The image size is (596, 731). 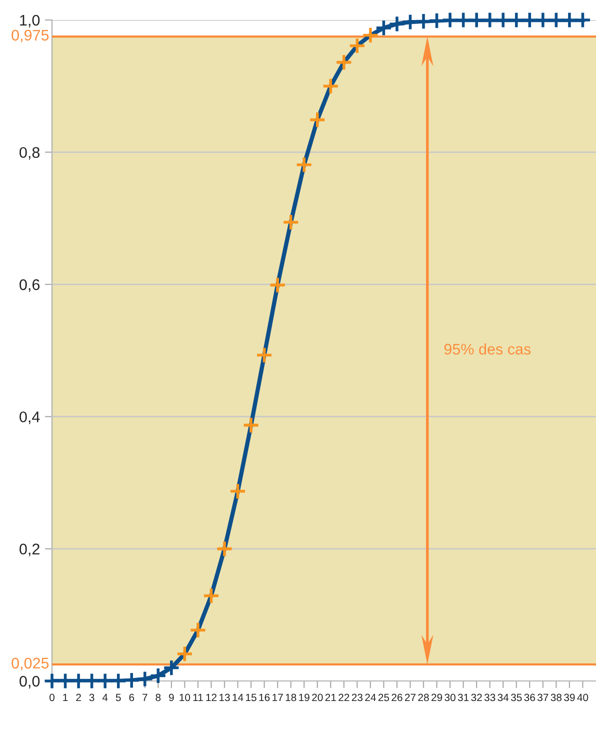 I want to click on x-tick-label: 21, so click(x=330, y=698).